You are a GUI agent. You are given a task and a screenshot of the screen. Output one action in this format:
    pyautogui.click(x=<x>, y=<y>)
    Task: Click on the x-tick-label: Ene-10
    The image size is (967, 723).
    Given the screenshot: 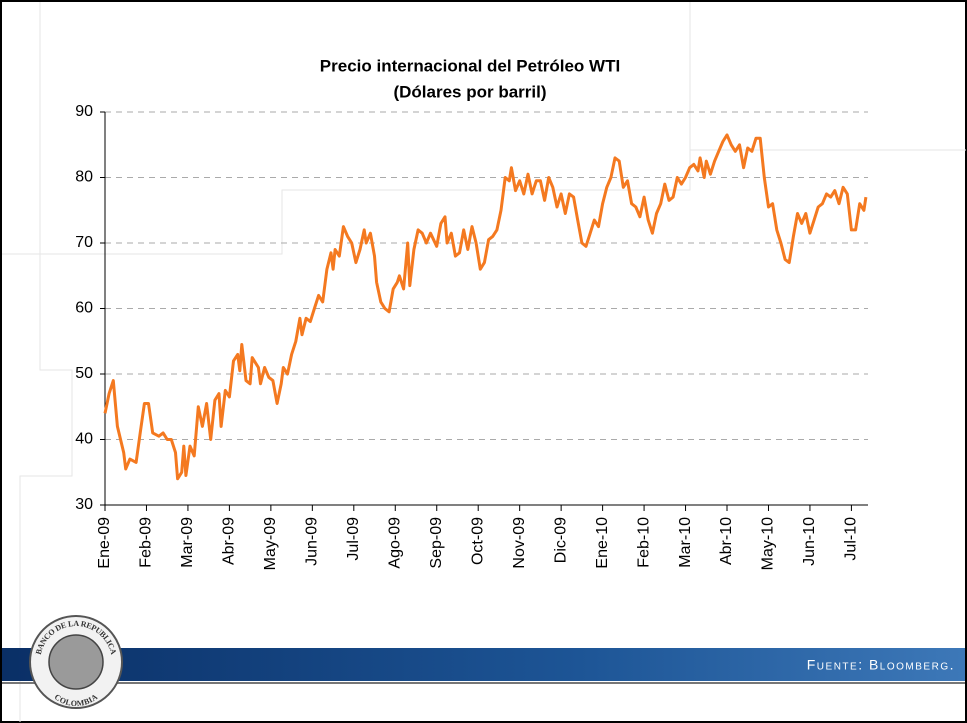 What is the action you would take?
    pyautogui.click(x=602, y=543)
    